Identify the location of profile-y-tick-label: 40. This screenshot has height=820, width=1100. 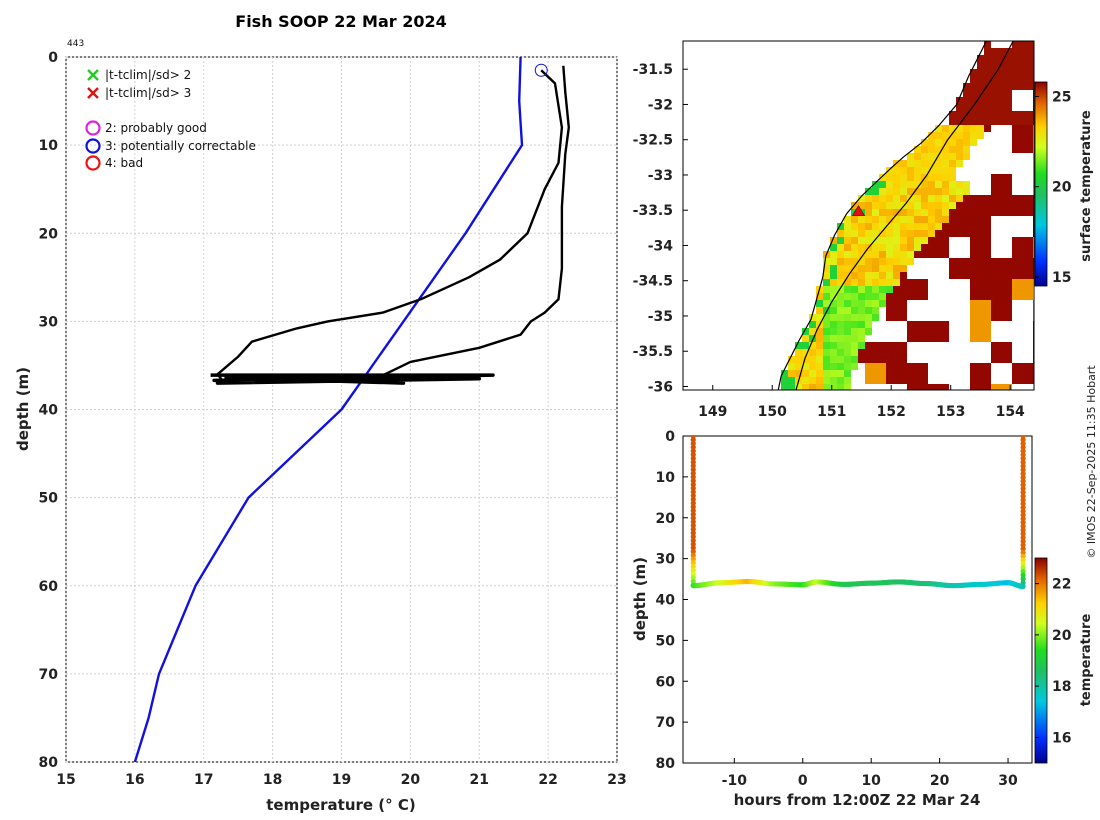
(49, 411).